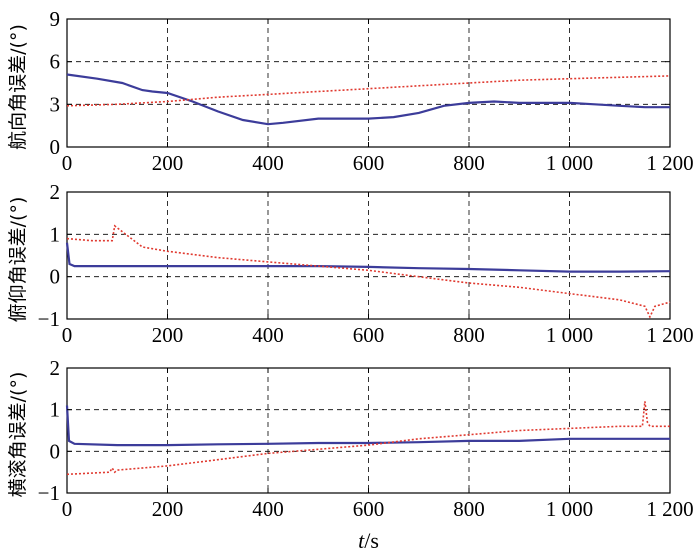 The image size is (700, 556). I want to click on y-axis-label: 横滚角误差/(°), so click(18, 435).